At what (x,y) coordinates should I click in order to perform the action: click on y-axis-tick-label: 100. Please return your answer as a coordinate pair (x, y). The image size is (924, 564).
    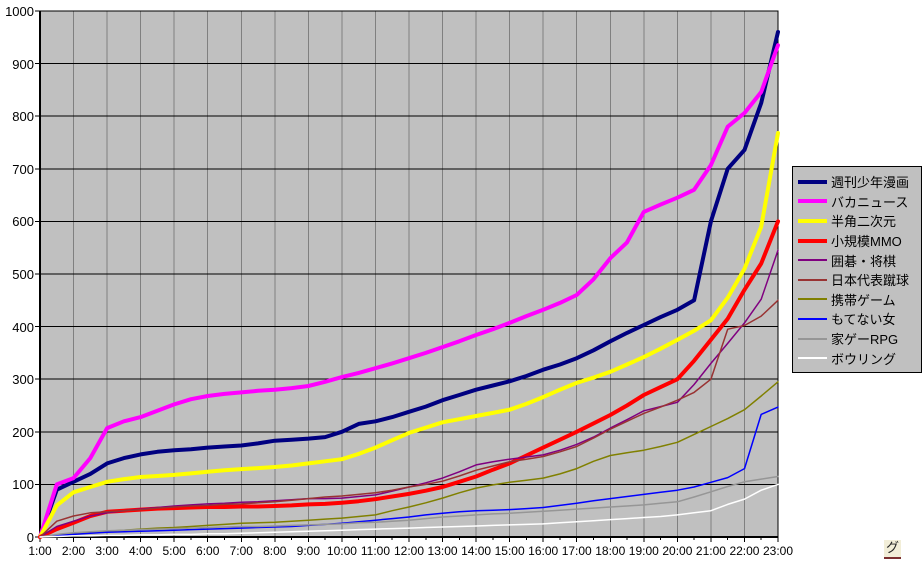
    Looking at the image, I should click on (23, 485).